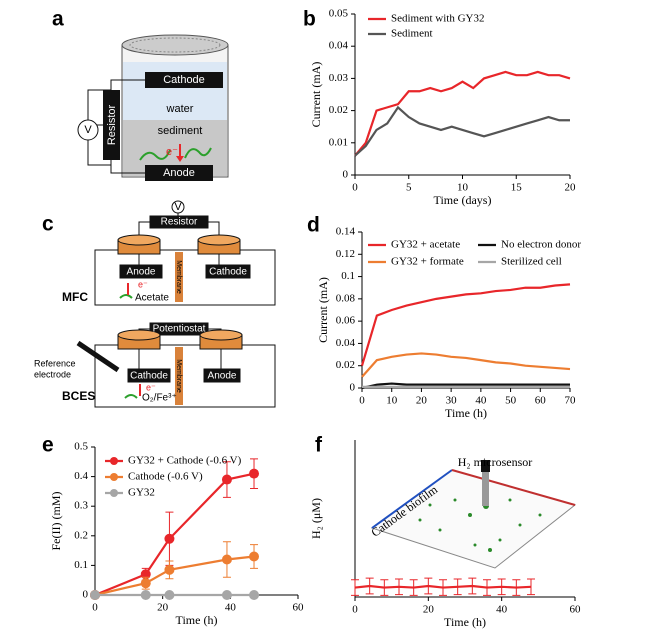  Describe the element at coordinates (338, 142) in the screenshot. I see `y-tick-label: 0.01` at that location.